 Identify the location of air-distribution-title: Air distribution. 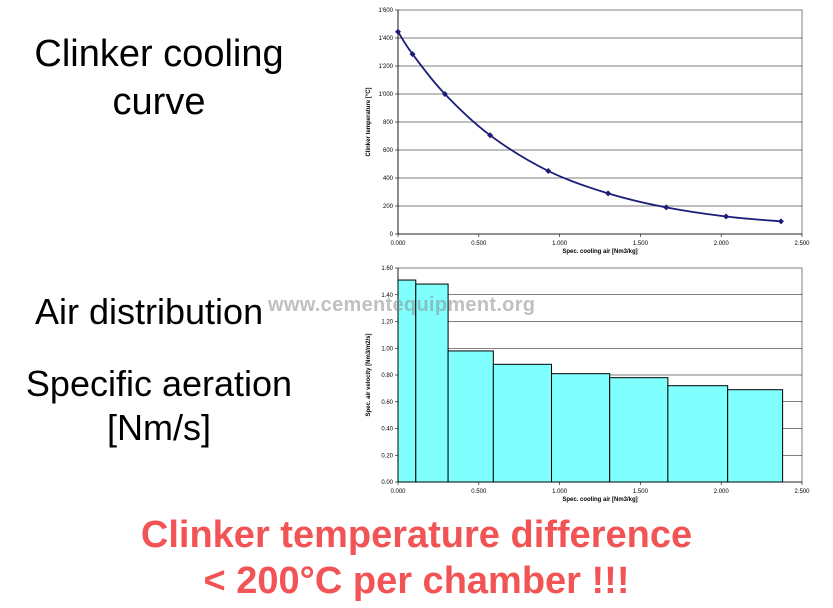
(149, 311).